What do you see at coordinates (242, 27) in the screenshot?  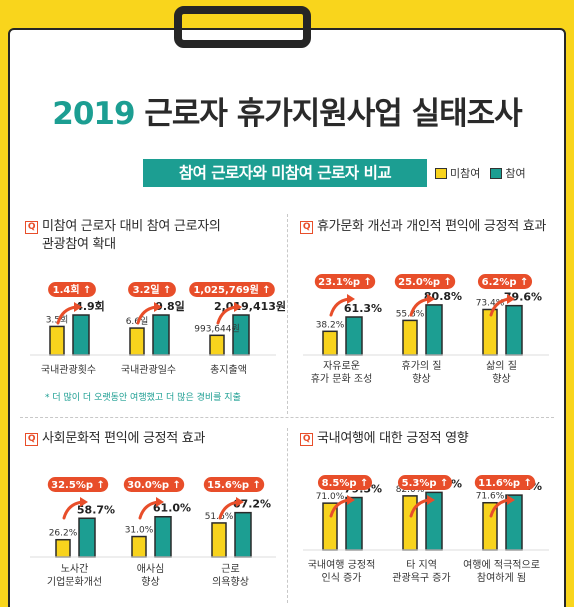 I see `clipboard-clip-icon` at bounding box center [242, 27].